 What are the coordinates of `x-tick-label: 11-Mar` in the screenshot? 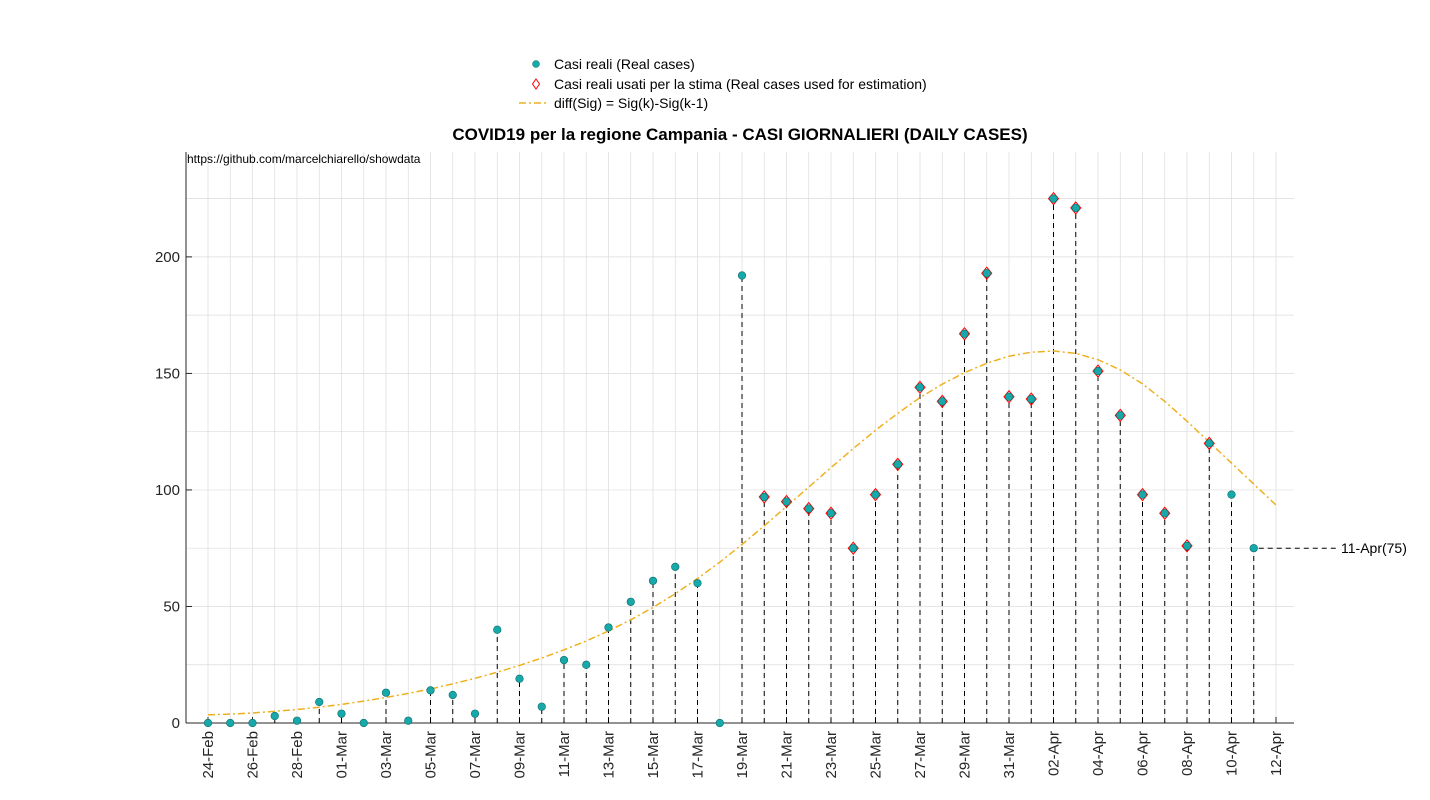 It's located at (564, 754).